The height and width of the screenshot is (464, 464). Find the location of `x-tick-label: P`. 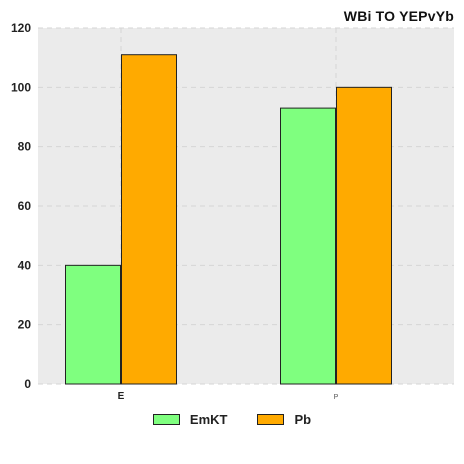

x-tick-label: P is located at coordinates (336, 397).